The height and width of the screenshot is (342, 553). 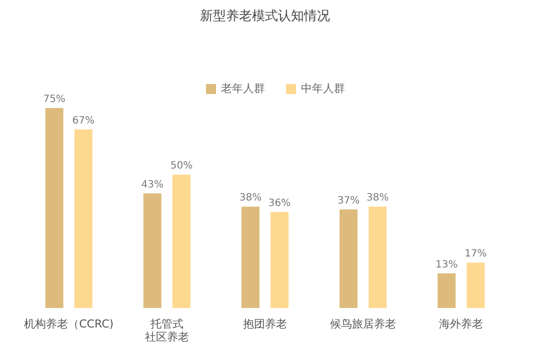 What do you see at coordinates (323, 88) in the screenshot?
I see `legend-label: 中年人群` at bounding box center [323, 88].